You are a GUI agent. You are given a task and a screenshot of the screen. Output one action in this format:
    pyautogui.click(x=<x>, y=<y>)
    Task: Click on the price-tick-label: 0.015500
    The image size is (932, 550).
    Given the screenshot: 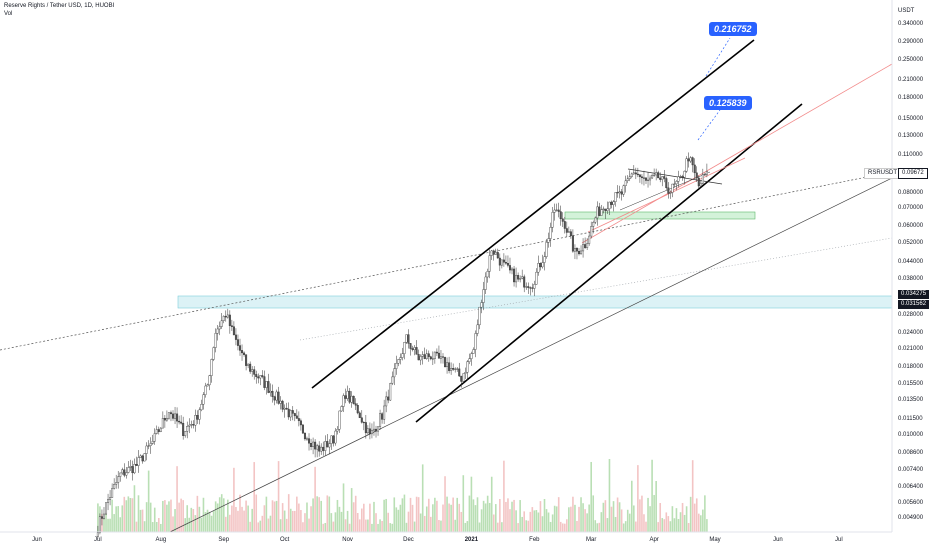 What is the action you would take?
    pyautogui.click(x=911, y=384)
    